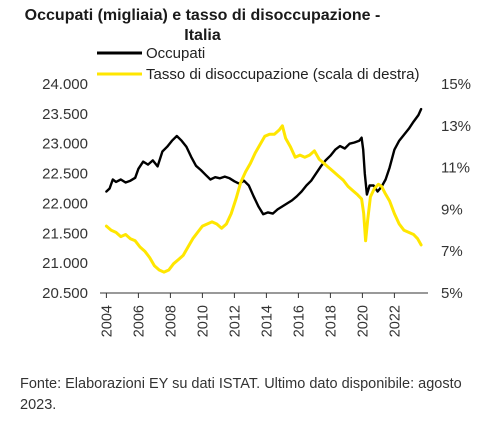  Describe the element at coordinates (455, 168) in the screenshot. I see `y-right-tick-label: 11%` at that location.